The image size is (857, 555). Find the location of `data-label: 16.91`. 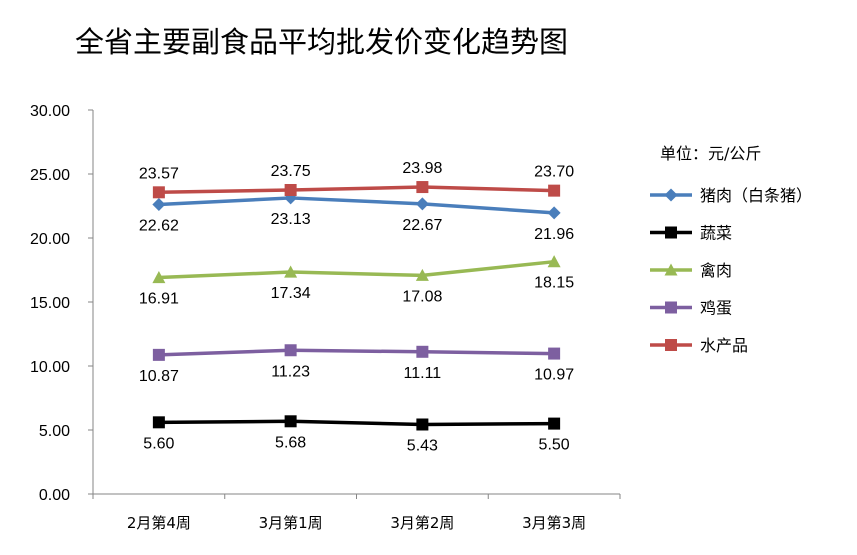

data-label: 16.91 is located at coordinates (159, 299).